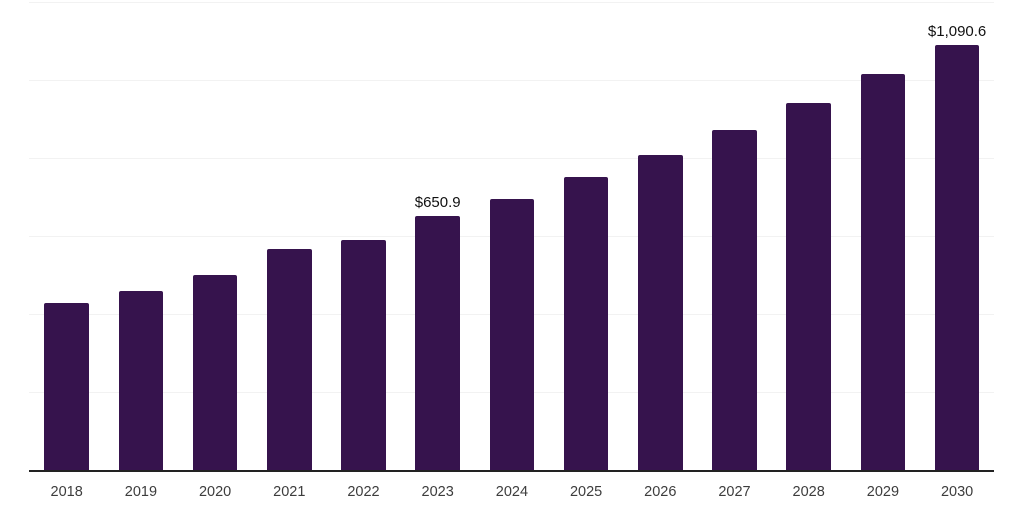 The image size is (1024, 512). Describe the element at coordinates (883, 492) in the screenshot. I see `x-tick-label-2029: 2029` at that location.